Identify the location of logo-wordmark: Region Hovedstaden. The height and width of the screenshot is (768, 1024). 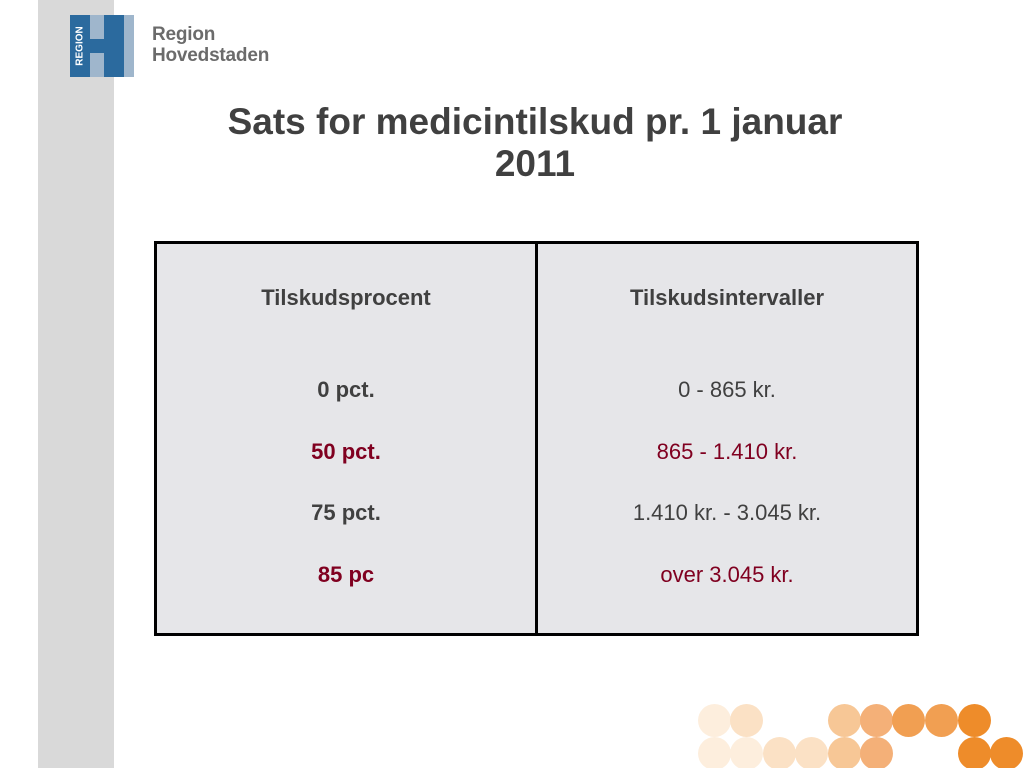
(210, 45).